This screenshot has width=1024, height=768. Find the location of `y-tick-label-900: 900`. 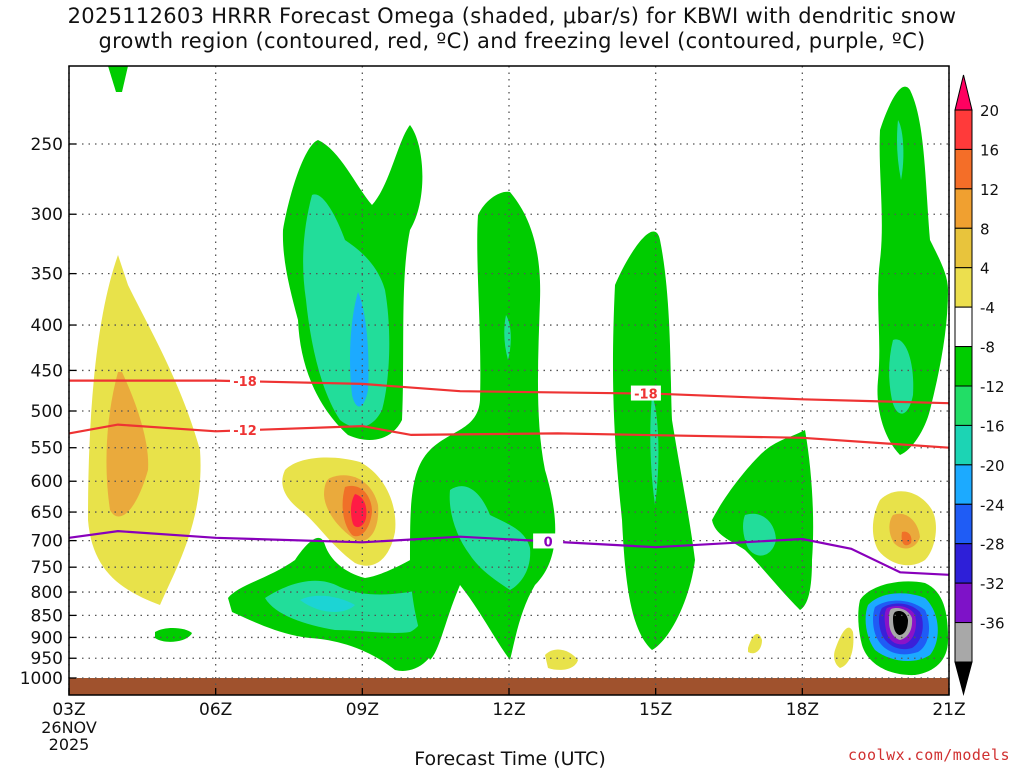

y-tick-label-900: 900 is located at coordinates (47, 638).